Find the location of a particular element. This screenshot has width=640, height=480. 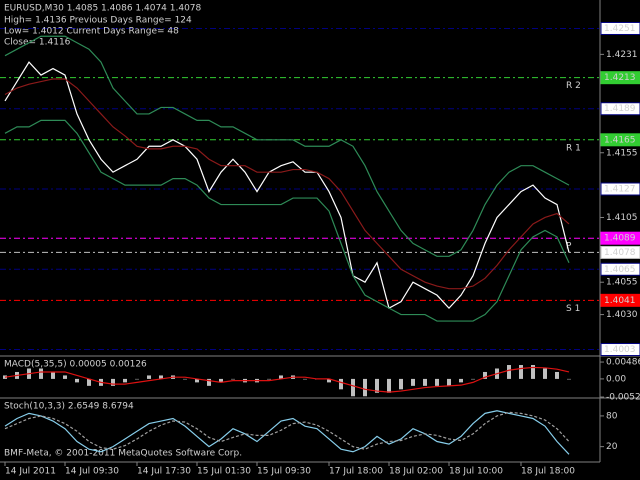

y-tick-label: 1.4105 is located at coordinates (622, 218).